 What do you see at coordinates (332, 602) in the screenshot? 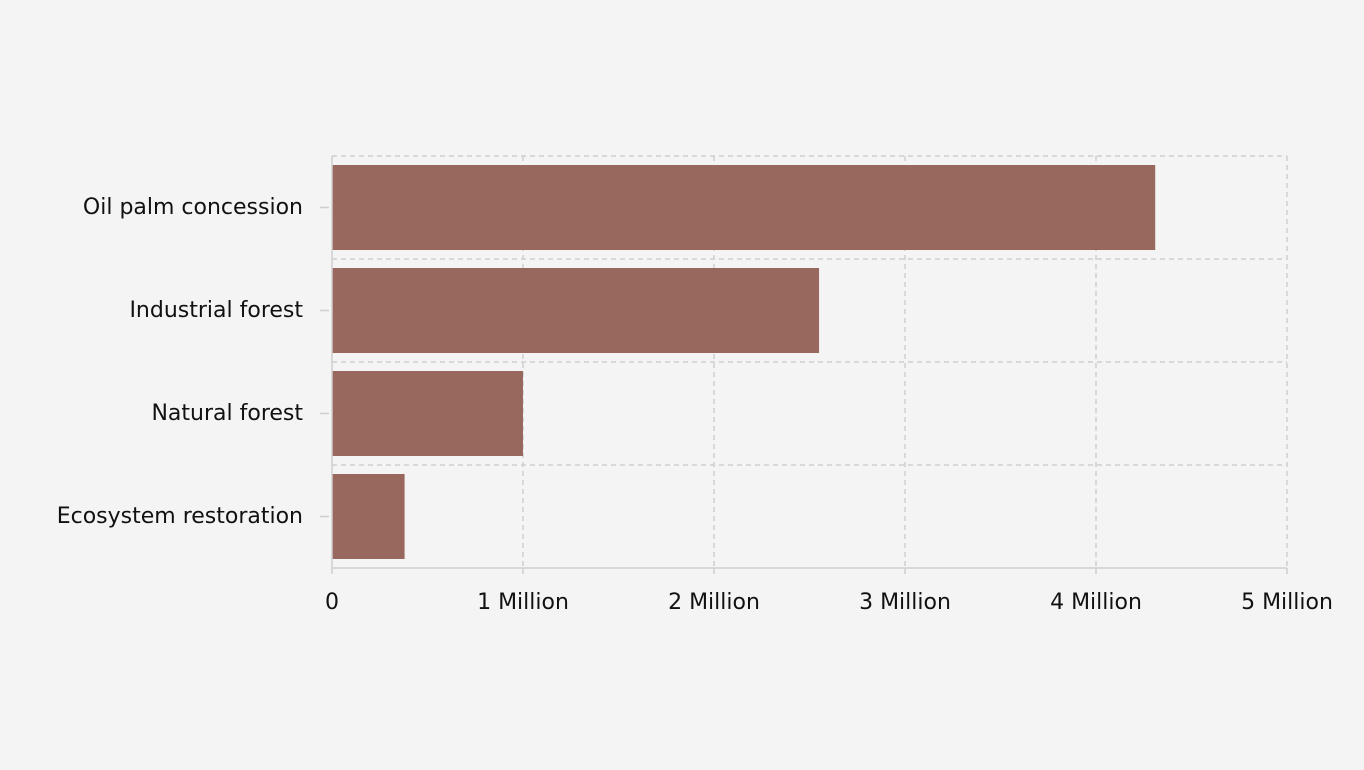
I see `x-tick-label: 0` at bounding box center [332, 602].